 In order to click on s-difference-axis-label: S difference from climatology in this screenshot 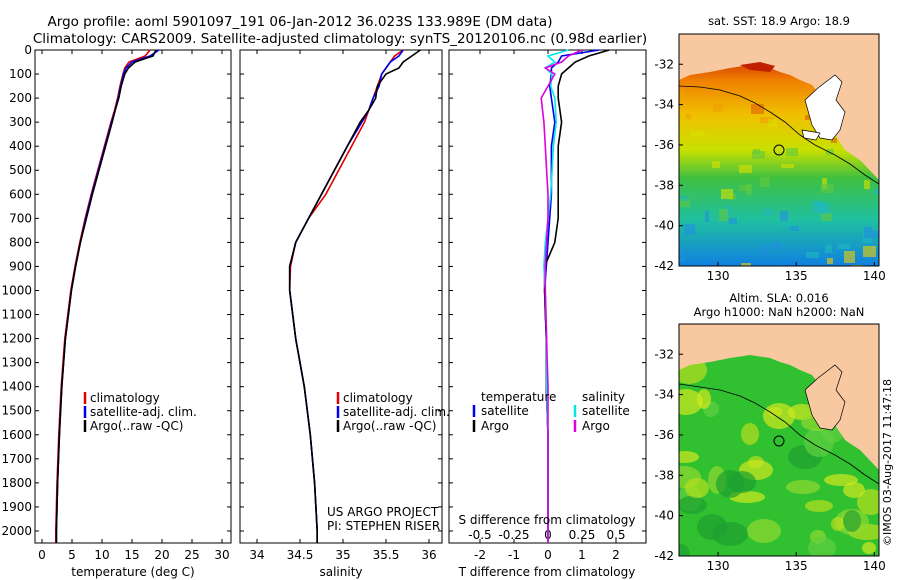, I will do `click(547, 520)`.